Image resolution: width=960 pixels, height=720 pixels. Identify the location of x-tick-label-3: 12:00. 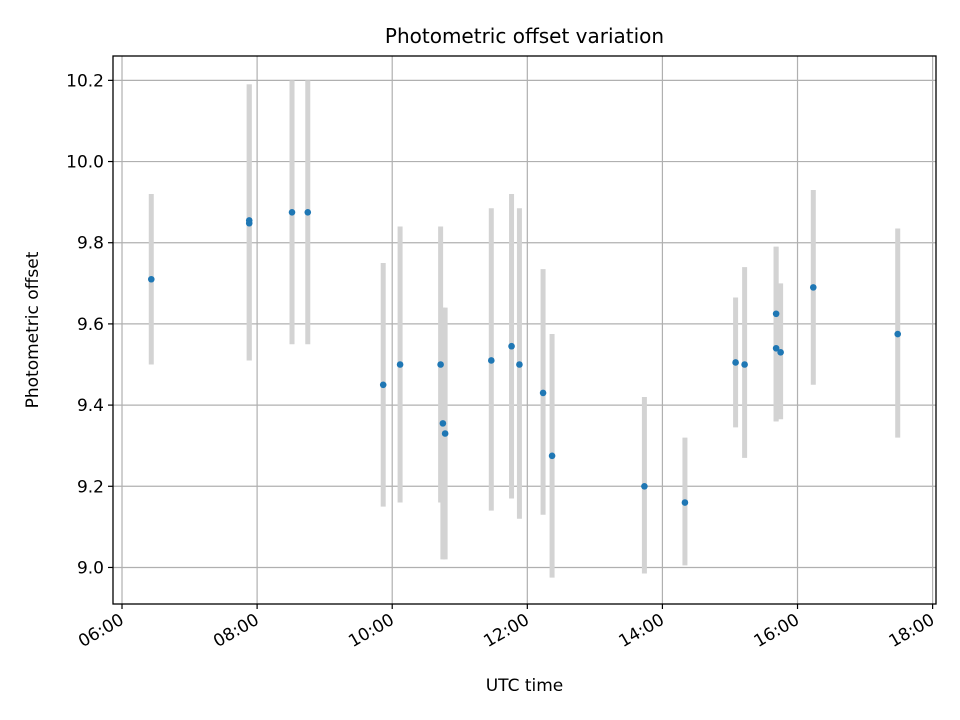
(506, 631).